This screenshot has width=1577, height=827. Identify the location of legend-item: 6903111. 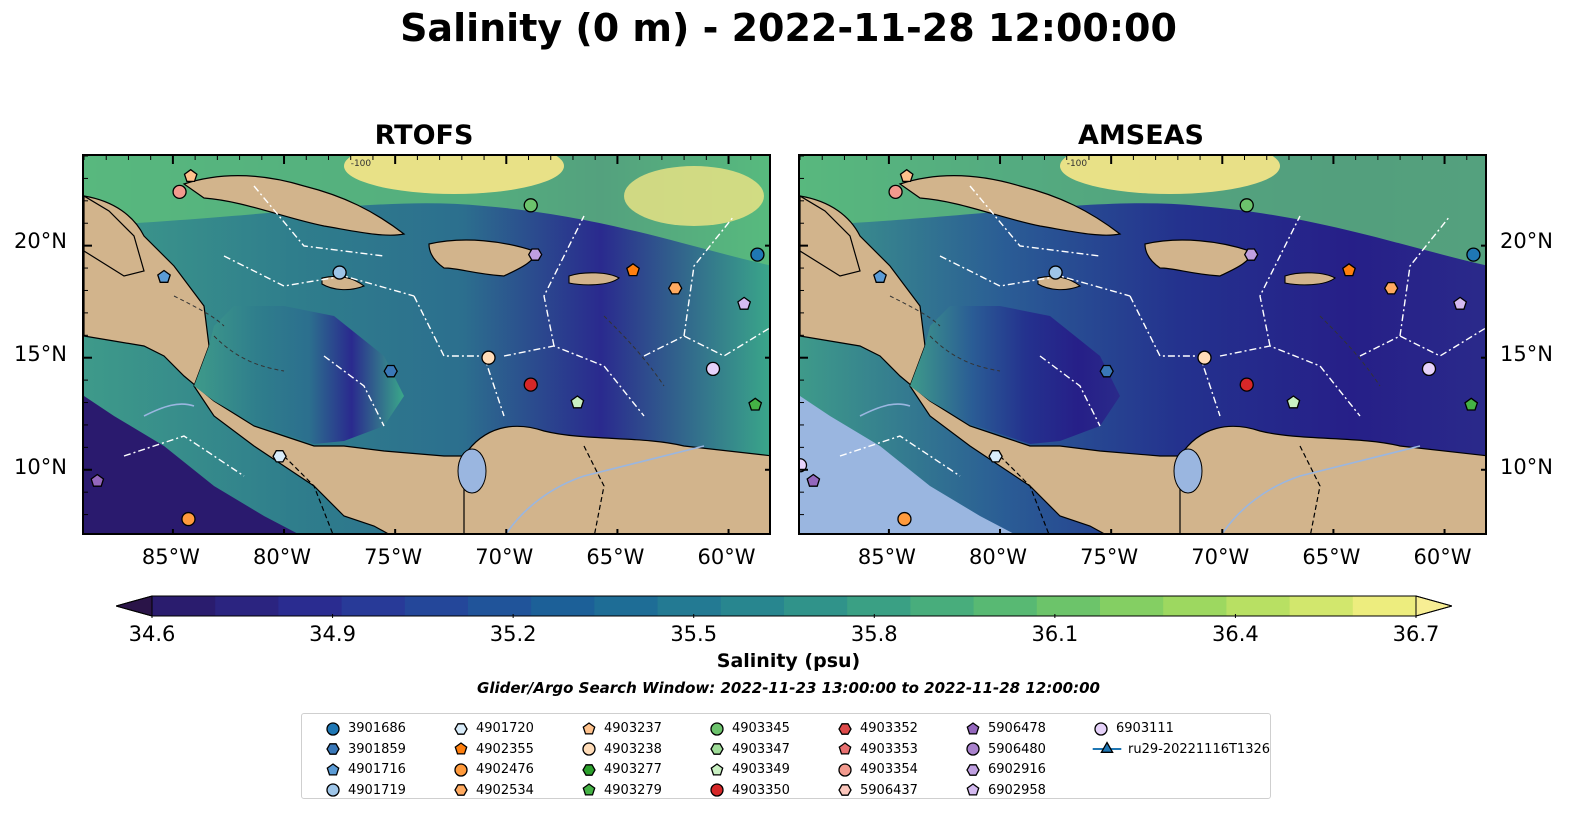
(1133, 728).